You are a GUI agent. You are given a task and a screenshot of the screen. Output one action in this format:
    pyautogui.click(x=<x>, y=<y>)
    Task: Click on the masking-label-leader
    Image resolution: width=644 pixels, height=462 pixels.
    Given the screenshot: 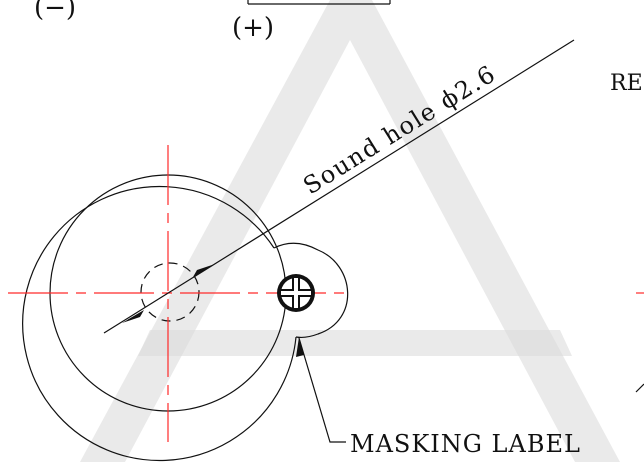 What is the action you would take?
    pyautogui.click(x=321, y=390)
    